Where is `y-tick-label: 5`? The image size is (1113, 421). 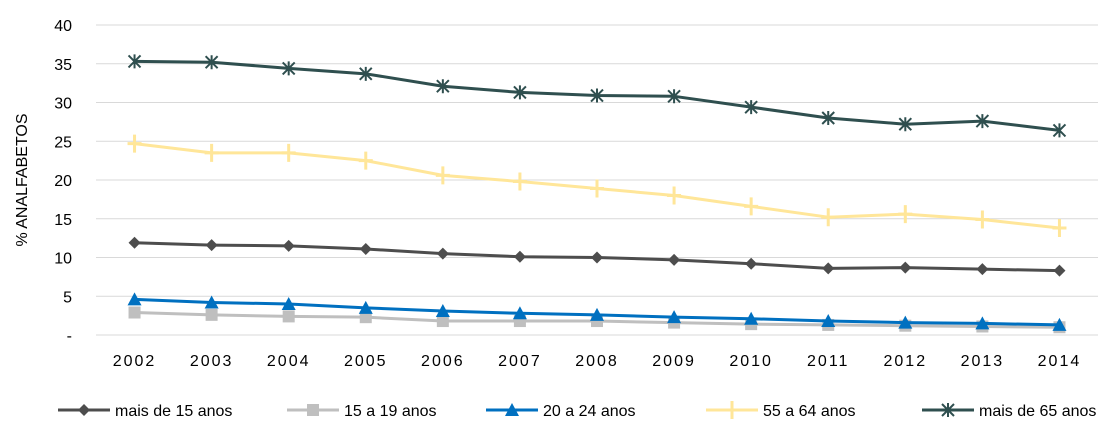
y-tick-label: 5 is located at coordinates (67, 297).